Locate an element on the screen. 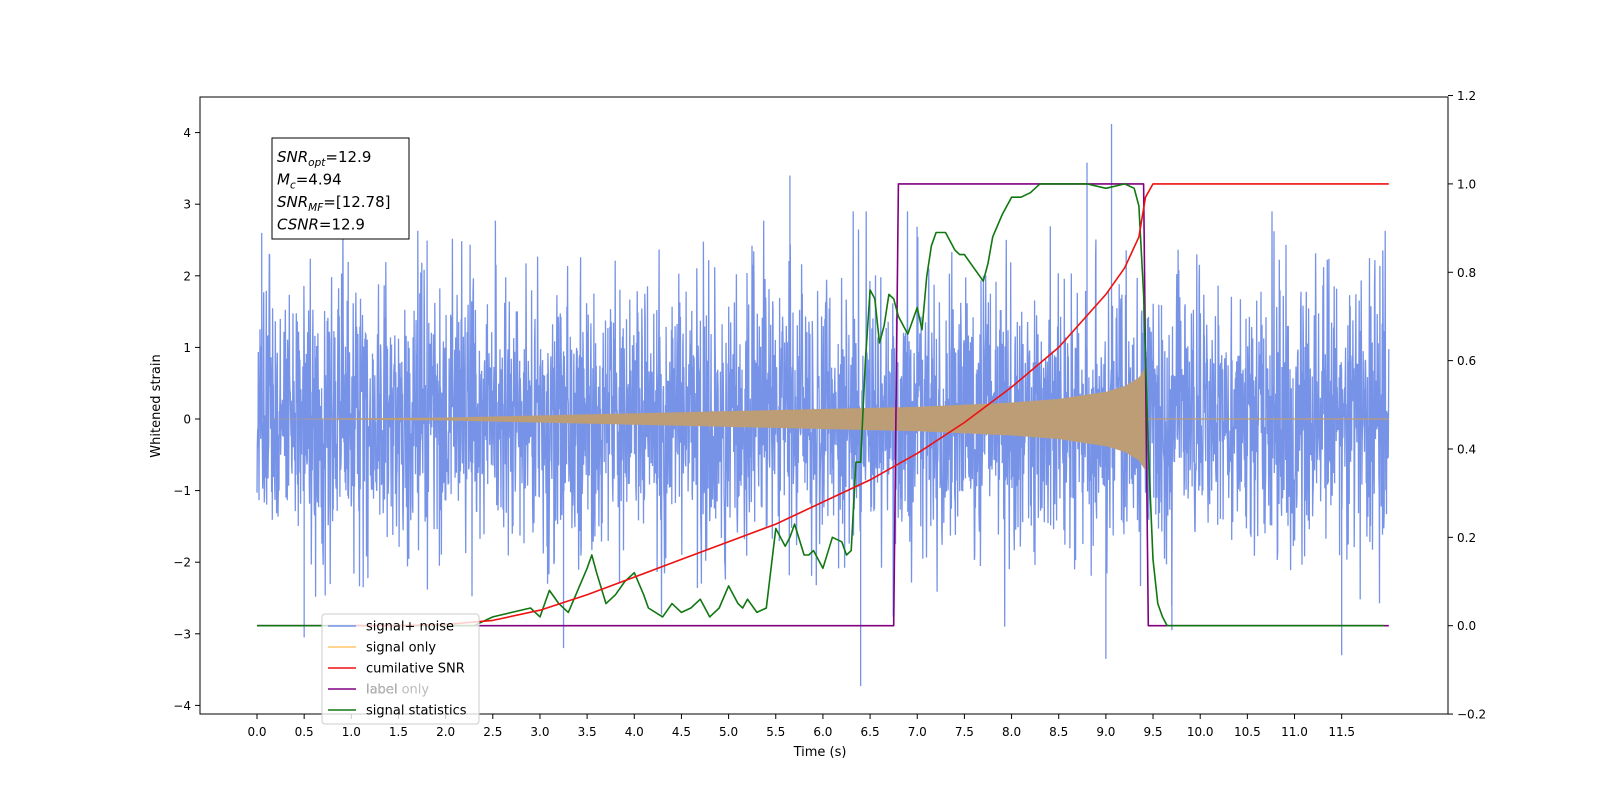  y2-tick-label: 1.2 is located at coordinates (1466, 96).